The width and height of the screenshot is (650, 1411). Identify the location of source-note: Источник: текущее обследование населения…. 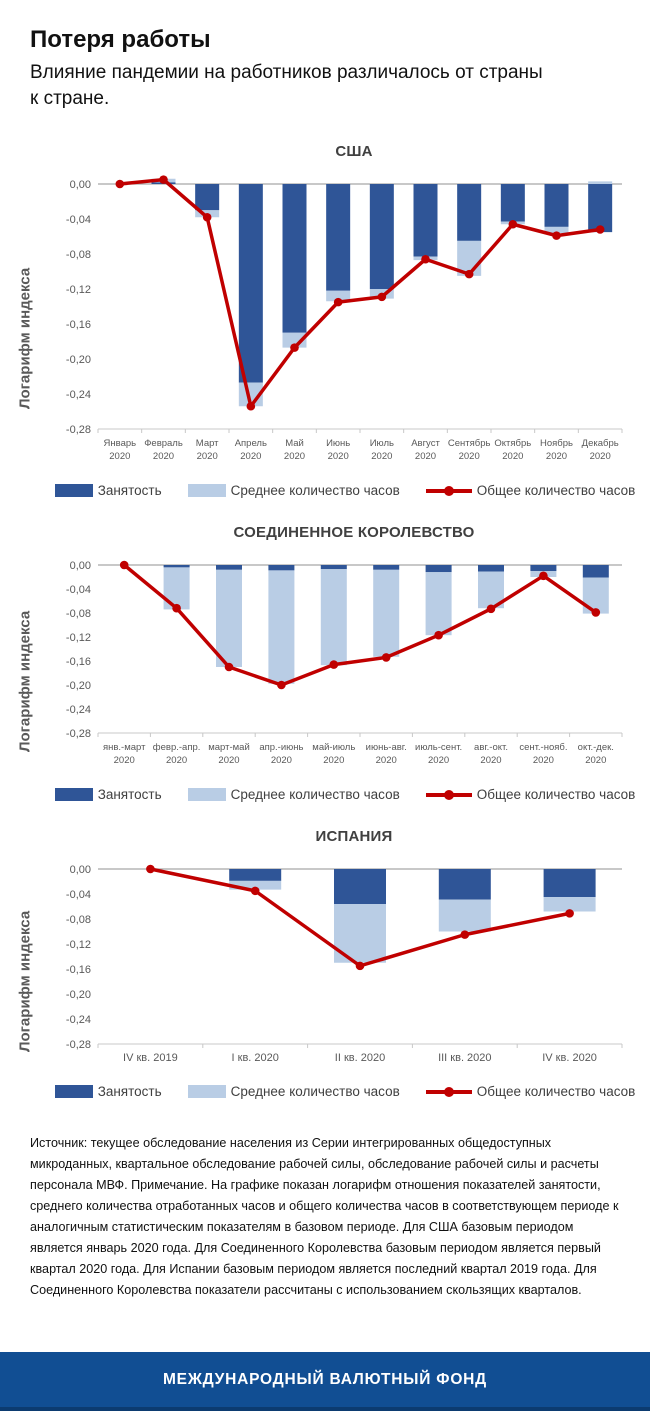
(324, 1216).